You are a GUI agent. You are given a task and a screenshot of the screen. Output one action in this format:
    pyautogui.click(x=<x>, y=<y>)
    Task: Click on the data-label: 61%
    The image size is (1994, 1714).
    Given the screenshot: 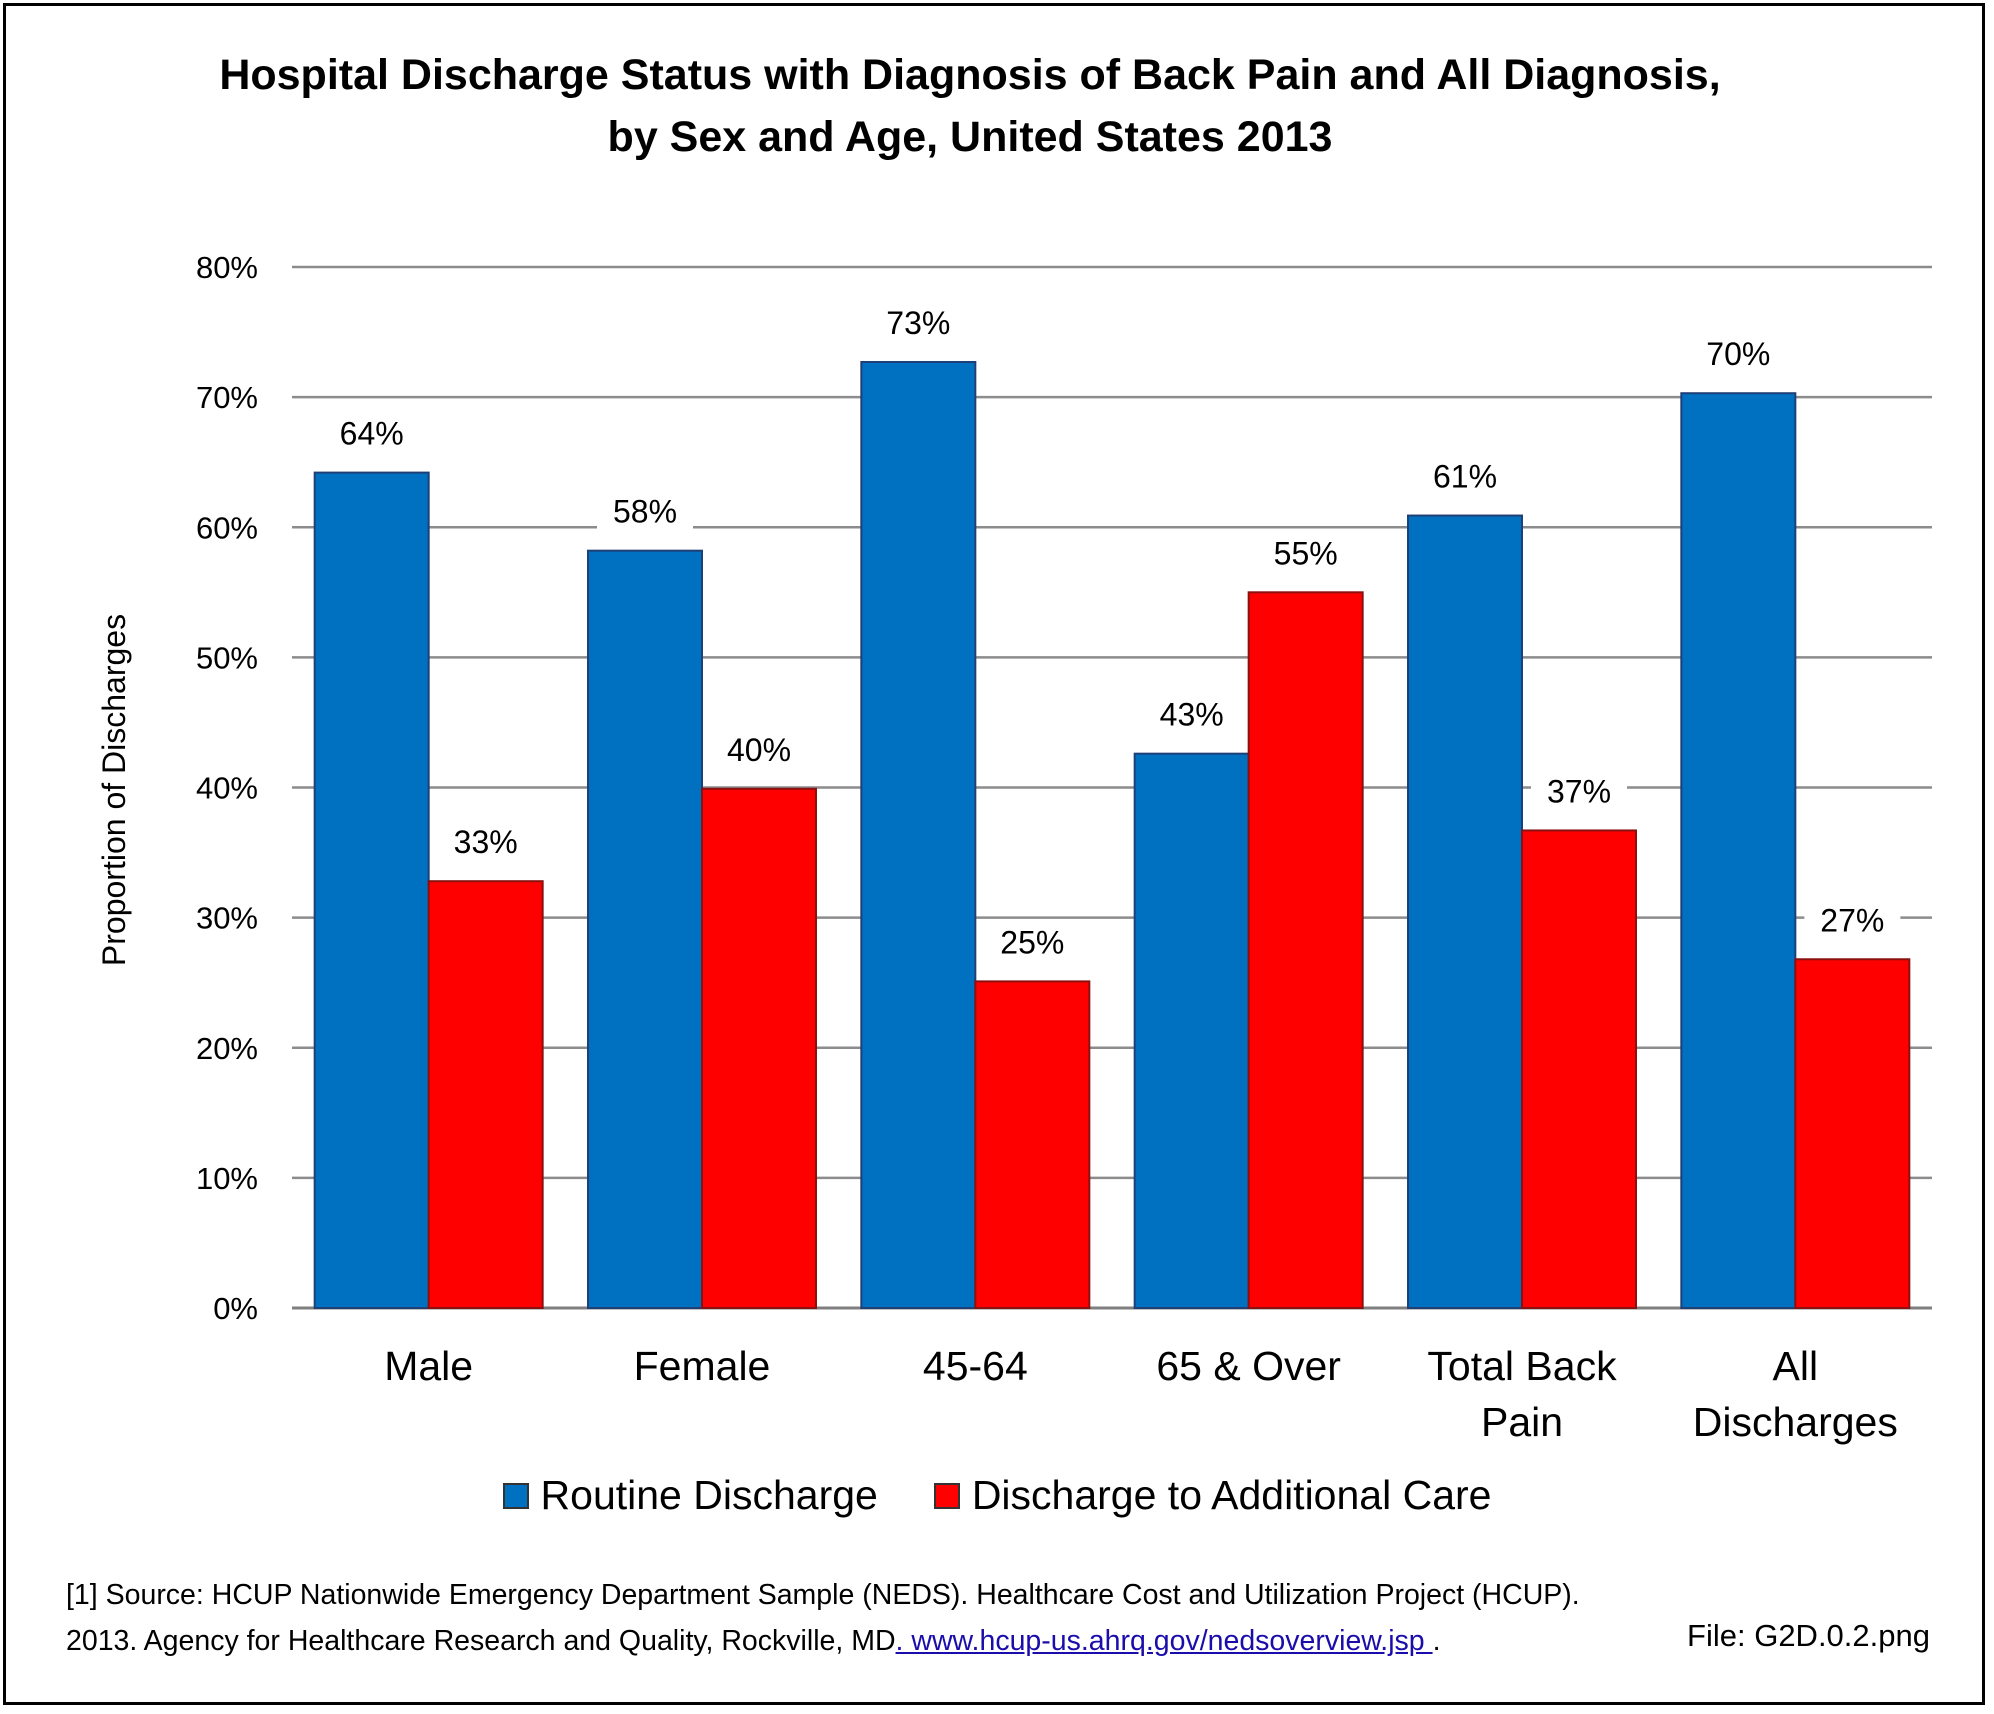 What is the action you would take?
    pyautogui.click(x=1465, y=477)
    